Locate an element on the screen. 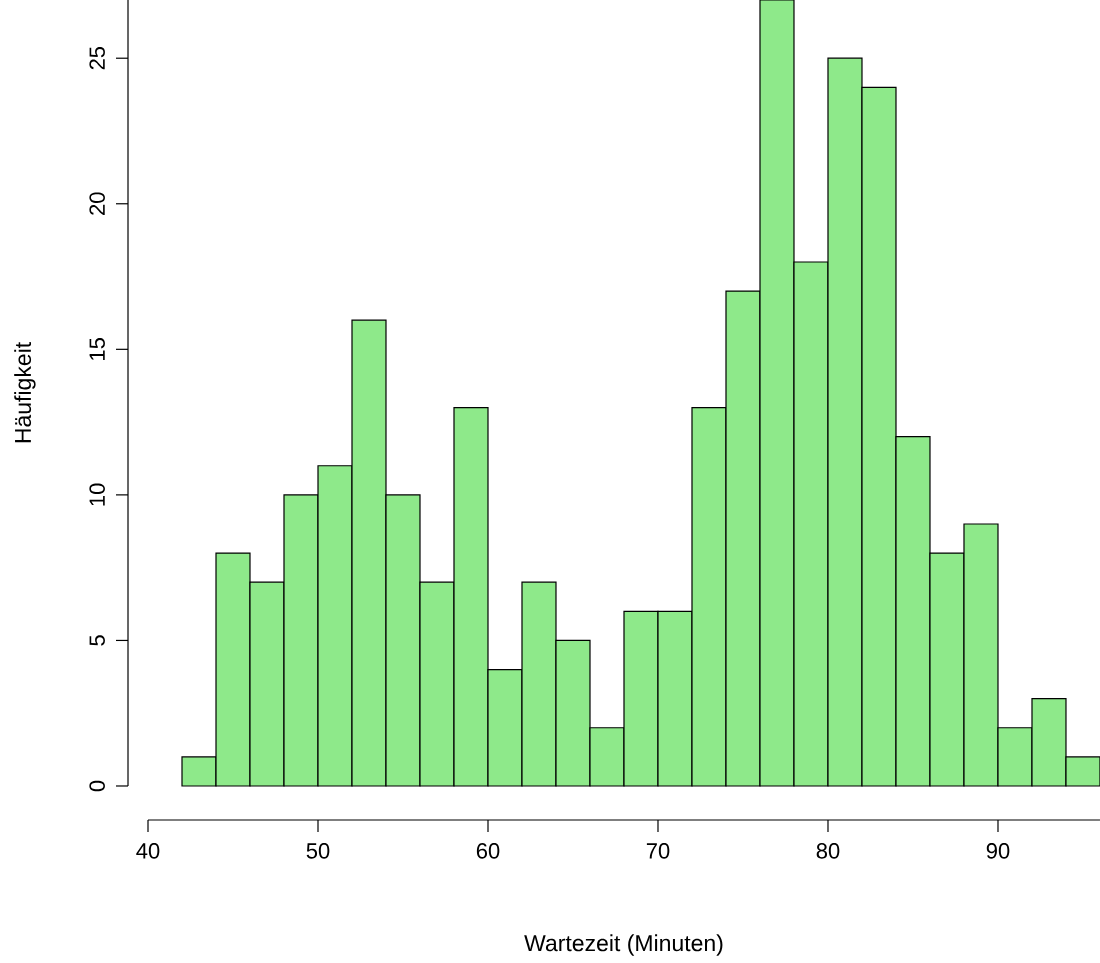 This screenshot has height=963, width=1100. x-tick-label: 60 is located at coordinates (488, 851).